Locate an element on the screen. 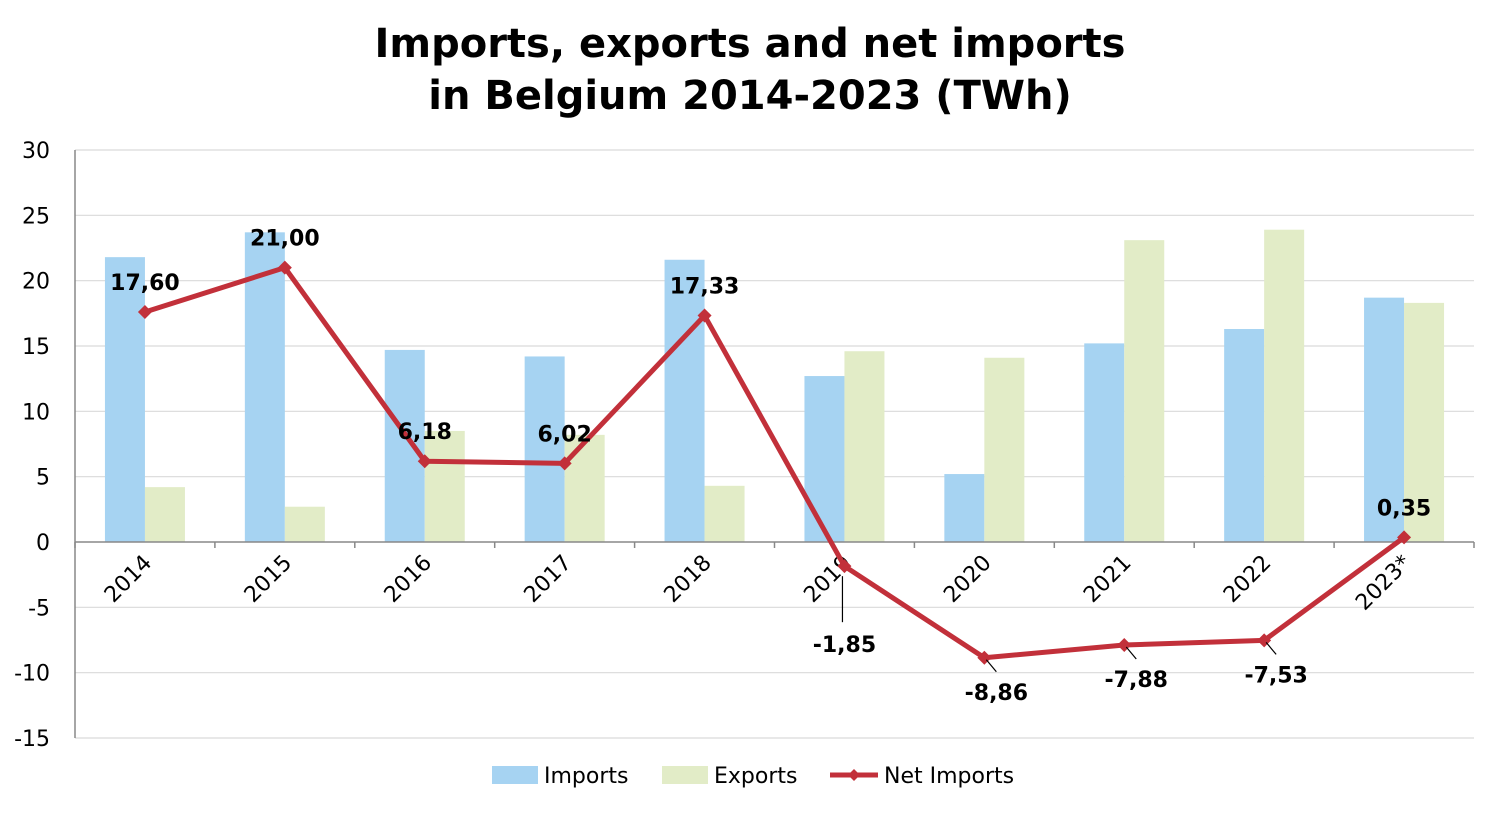  y-tick-label: 25 is located at coordinates (36, 216).